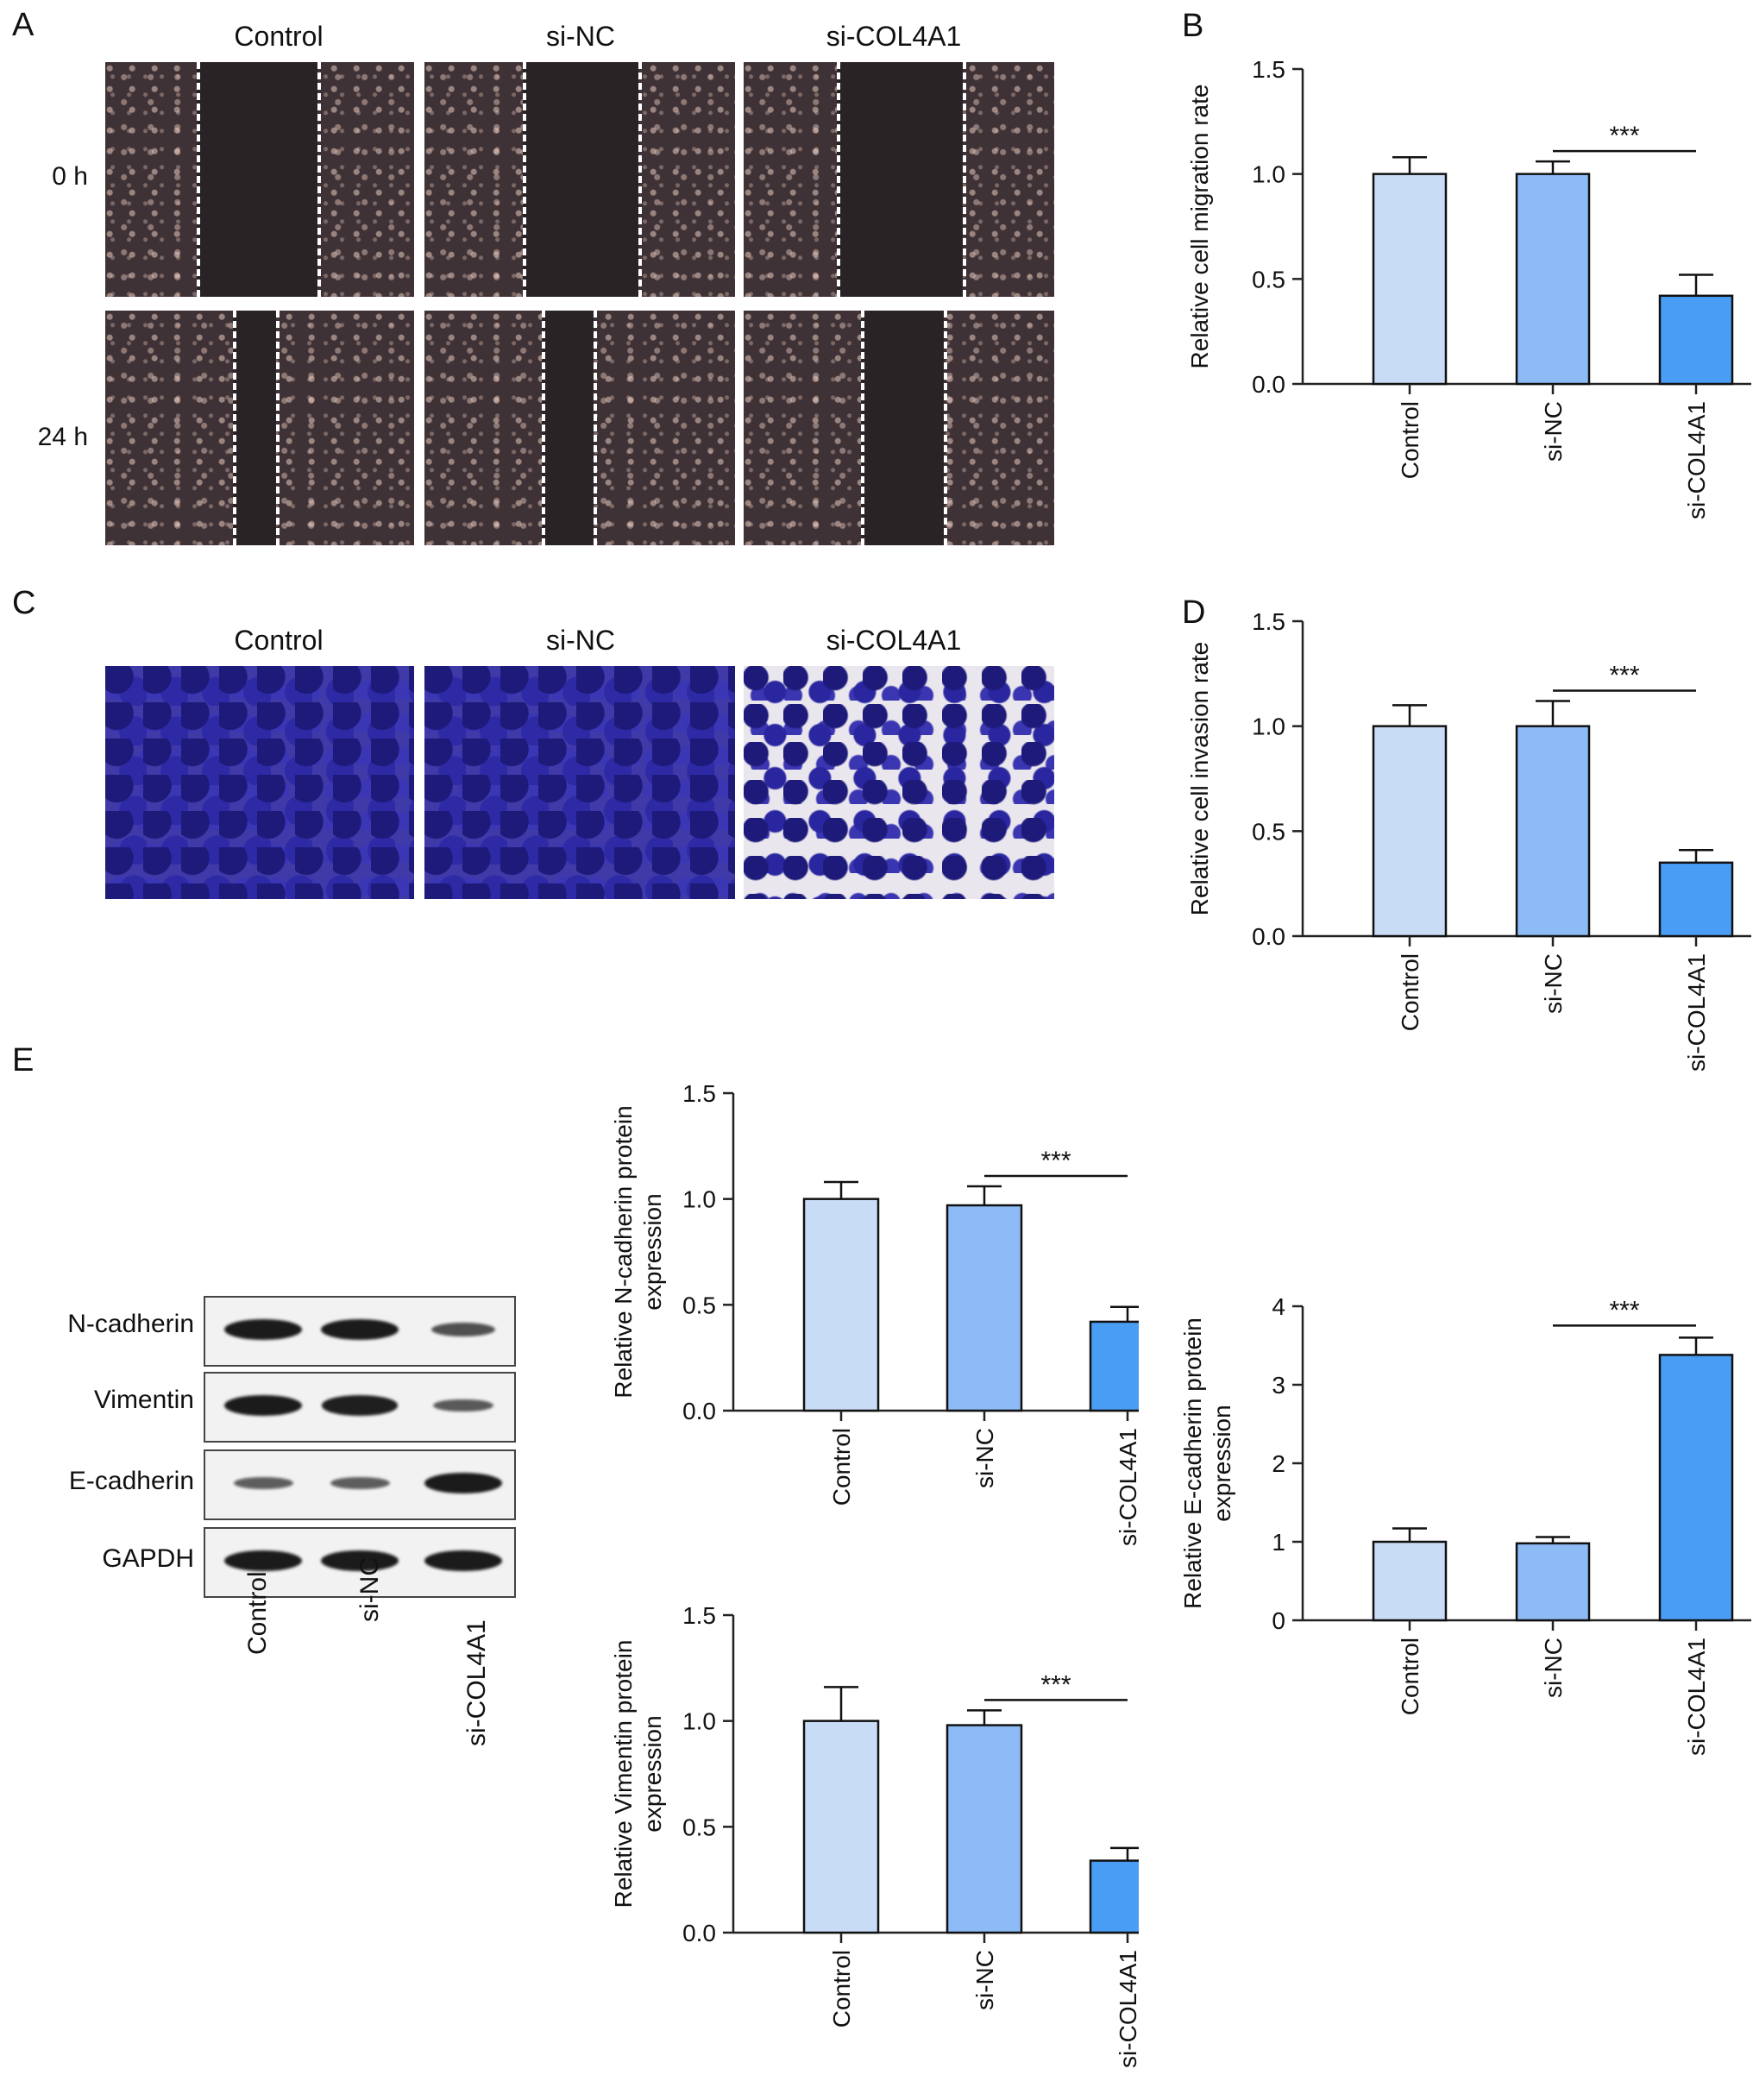 This screenshot has width=1753, height=2100. Describe the element at coordinates (1268, 70) in the screenshot. I see `y-tick-label-b-3: 1.5` at that location.